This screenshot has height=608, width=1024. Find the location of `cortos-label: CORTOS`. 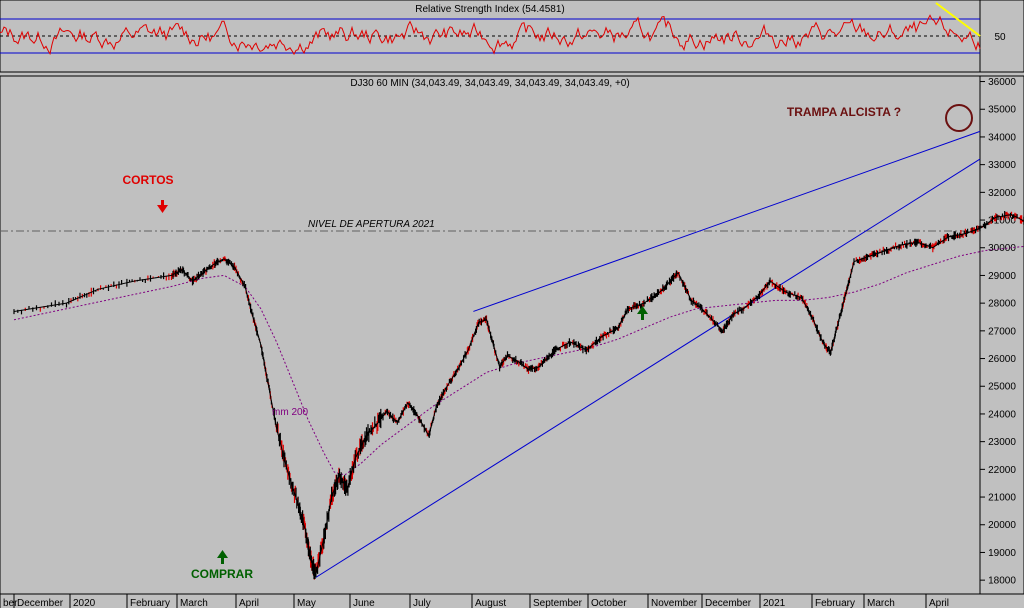

cortos-label: CORTOS is located at coordinates (147, 180).